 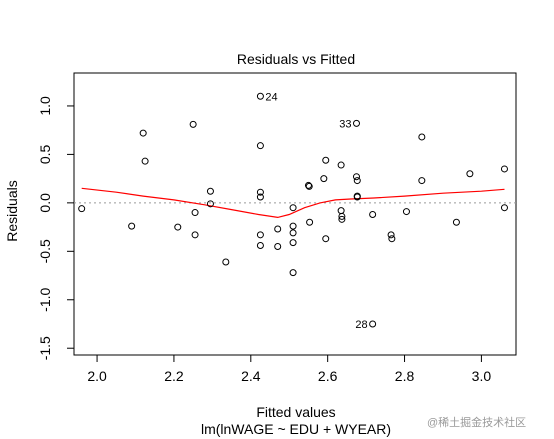 What do you see at coordinates (293, 203) in the screenshot?
I see `loess-smoother-line` at bounding box center [293, 203].